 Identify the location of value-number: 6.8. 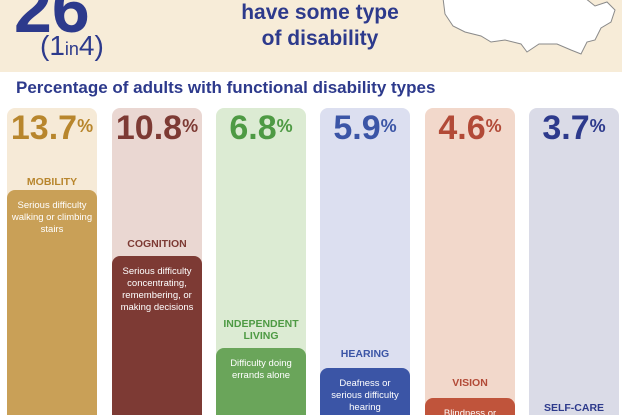
(253, 128).